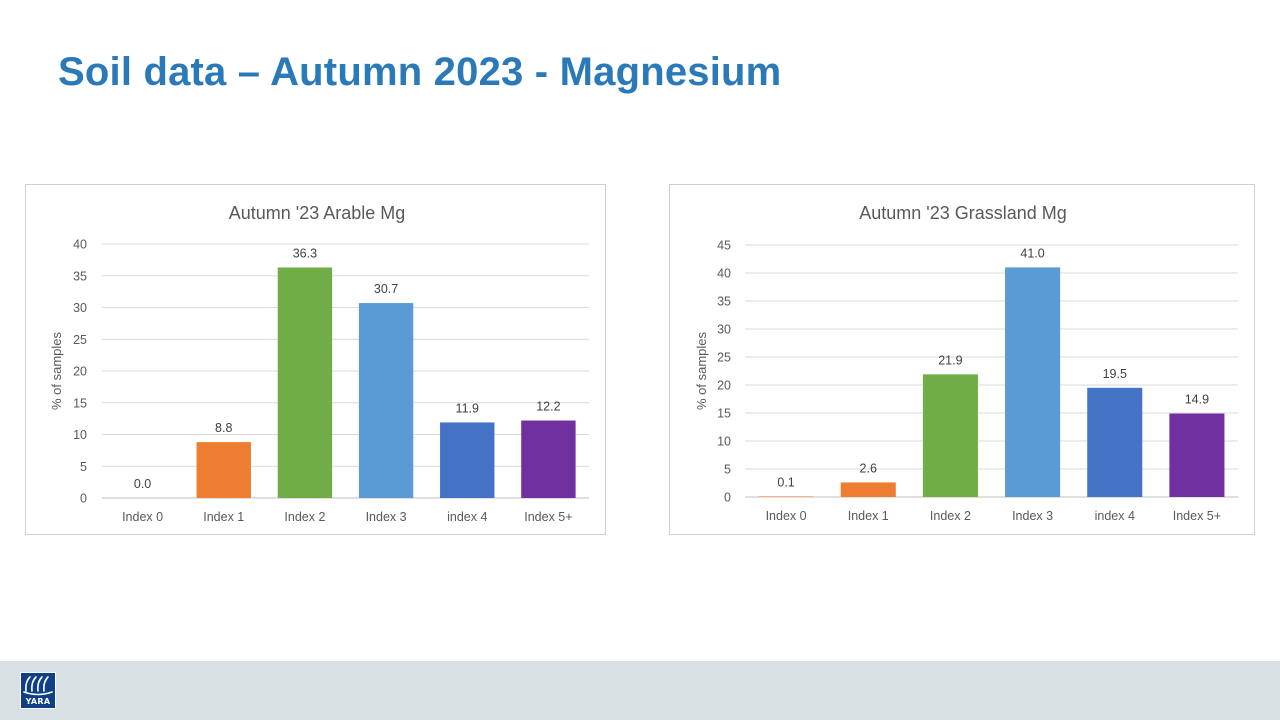 The height and width of the screenshot is (720, 1280). Describe the element at coordinates (38, 686) in the screenshot. I see `viking-ship-icon` at that location.